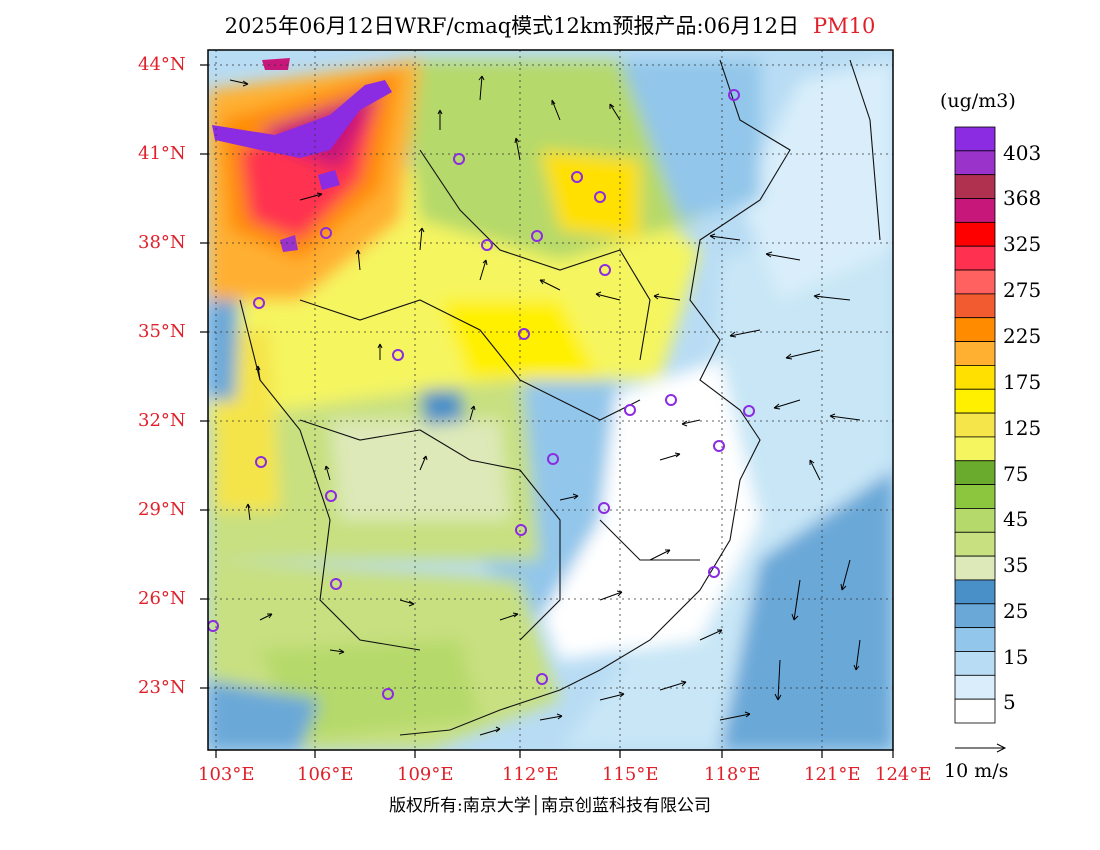  I want to click on legend-label: 403, so click(1022, 153).